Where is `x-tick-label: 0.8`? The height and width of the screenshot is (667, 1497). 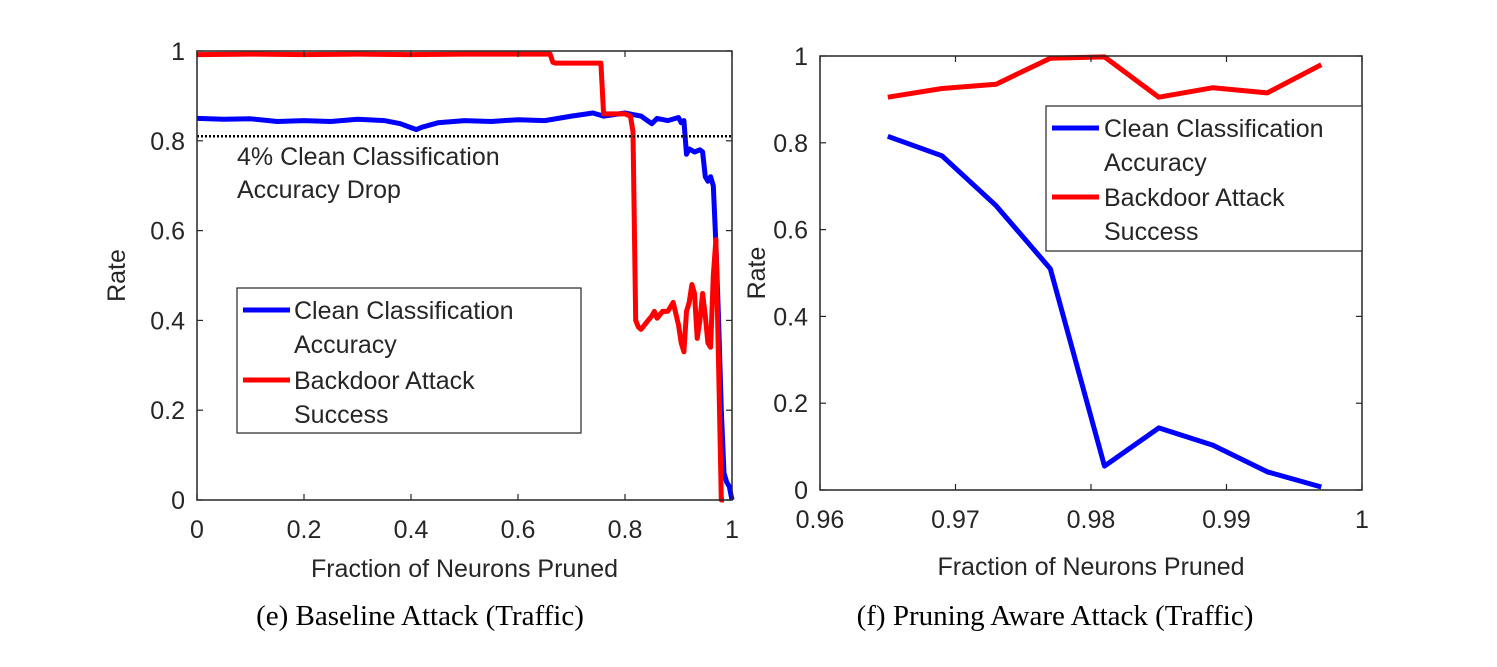
x-tick-label: 0.8 is located at coordinates (625, 530).